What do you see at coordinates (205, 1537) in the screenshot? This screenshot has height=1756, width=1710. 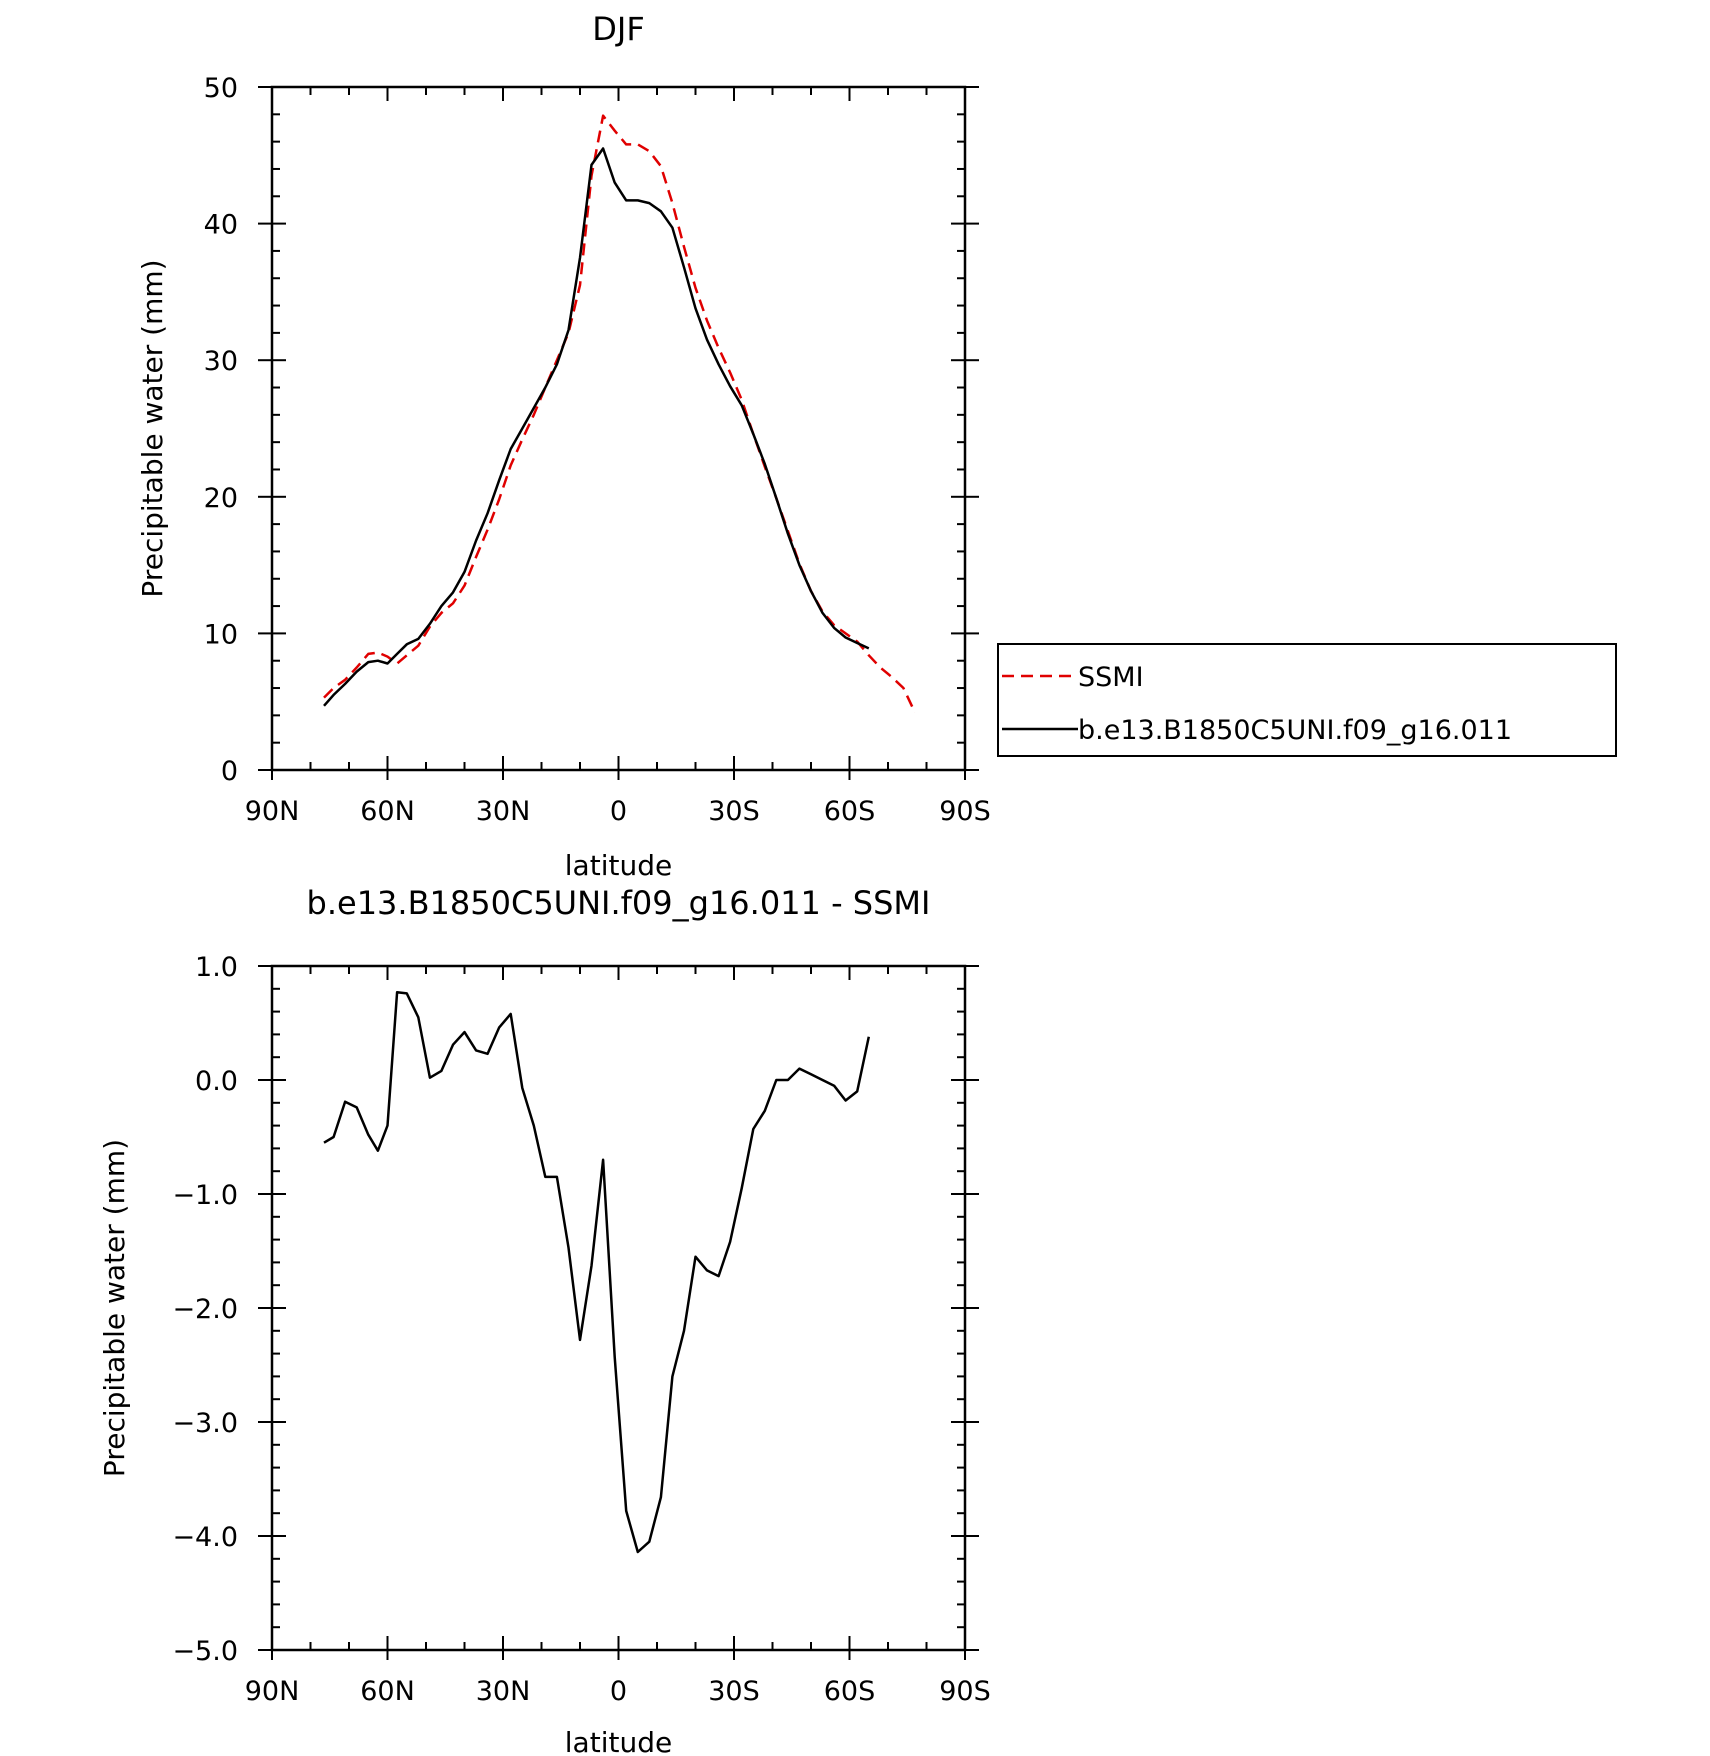 I see `y-tick-label: −4.0` at bounding box center [205, 1537].